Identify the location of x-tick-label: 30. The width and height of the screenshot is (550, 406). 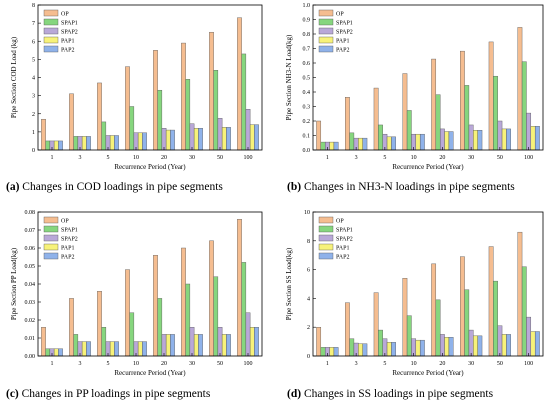
(192, 364).